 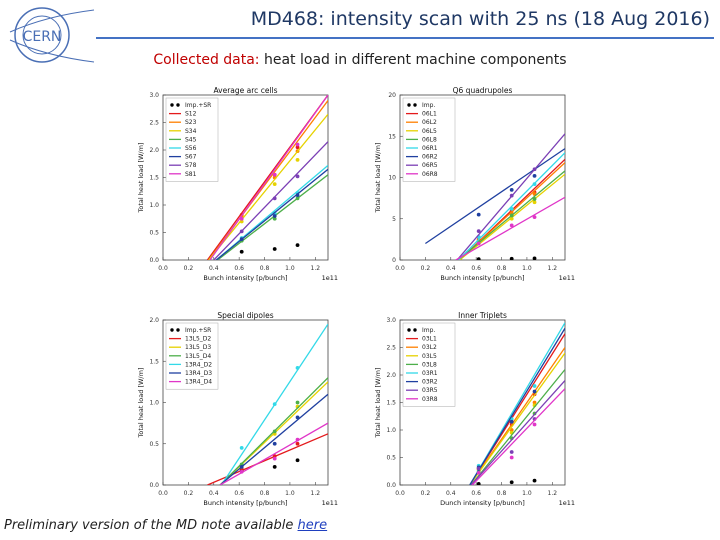 What do you see at coordinates (206, 60) in the screenshot?
I see `subtitle-prefix: Collected data:` at bounding box center [206, 60].